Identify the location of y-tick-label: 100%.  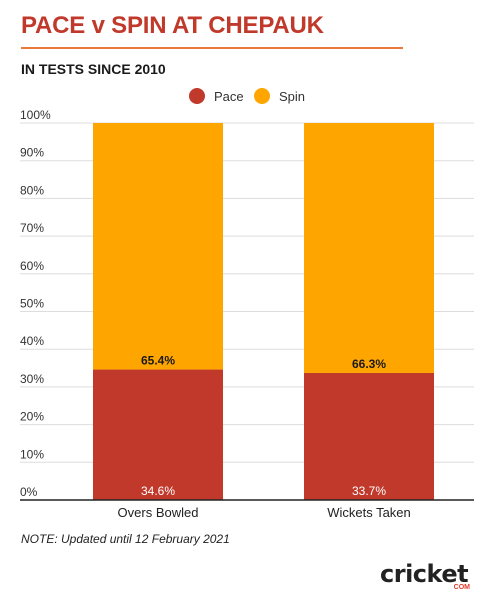
(35, 115).